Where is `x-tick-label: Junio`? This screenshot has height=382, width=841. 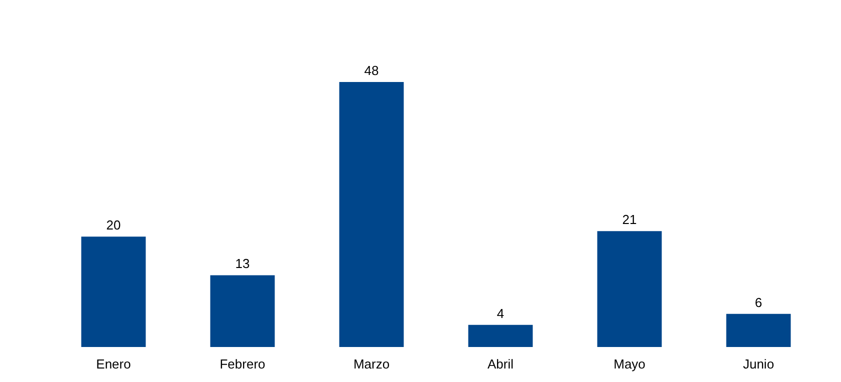
x-tick-label: Junio is located at coordinates (758, 364).